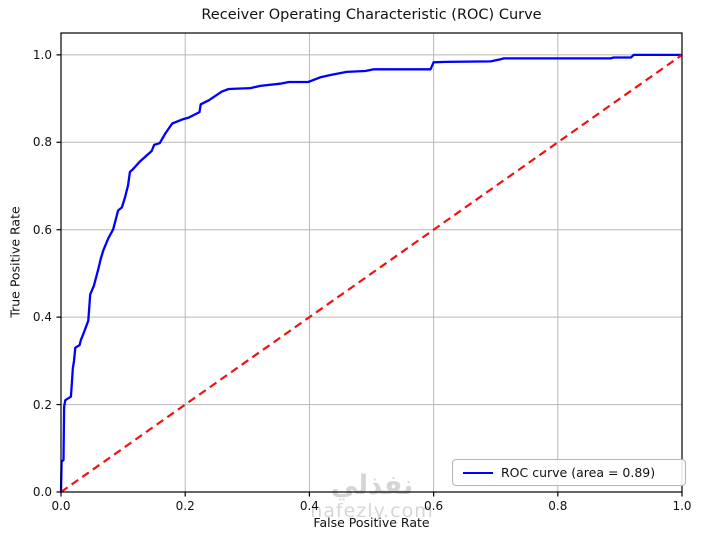 The width and height of the screenshot is (702, 547). Describe the element at coordinates (42, 492) in the screenshot. I see `y-tick-label: 0.0` at that location.